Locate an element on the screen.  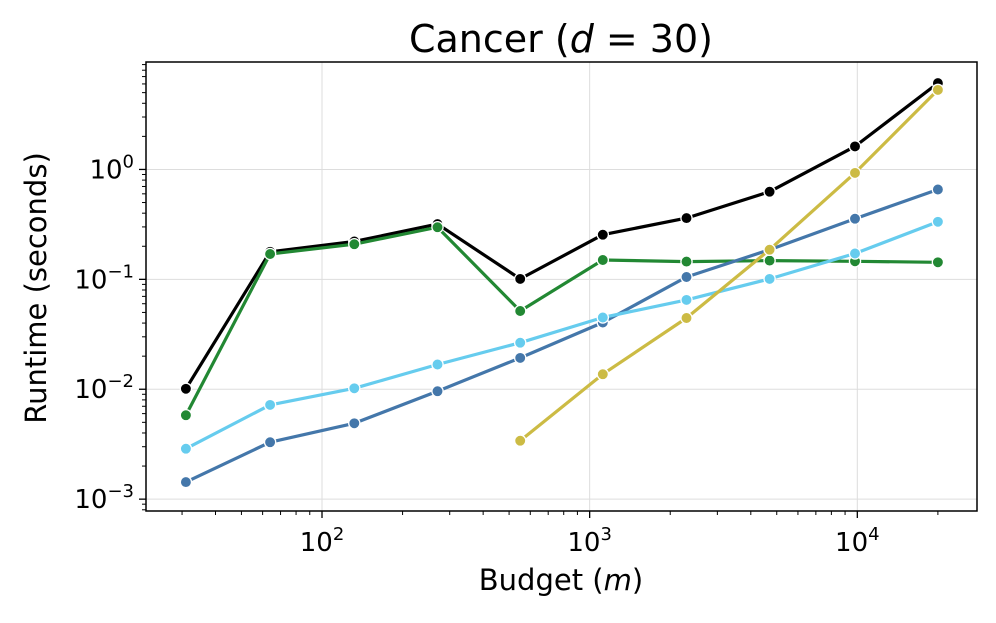
y-tick-label: 10⁻¹ is located at coordinates (104, 278).